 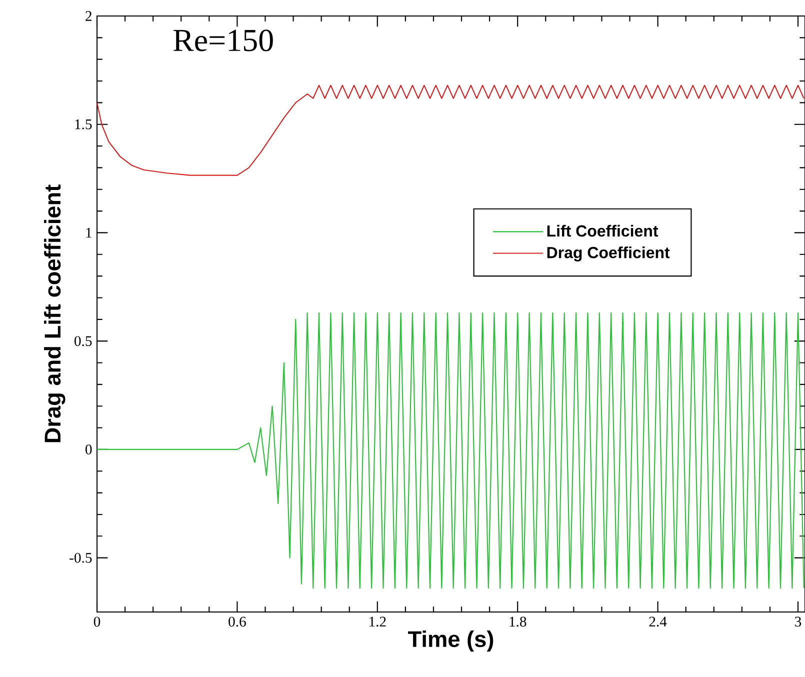 I want to click on y-tick-label: 0.5, so click(x=83, y=341).